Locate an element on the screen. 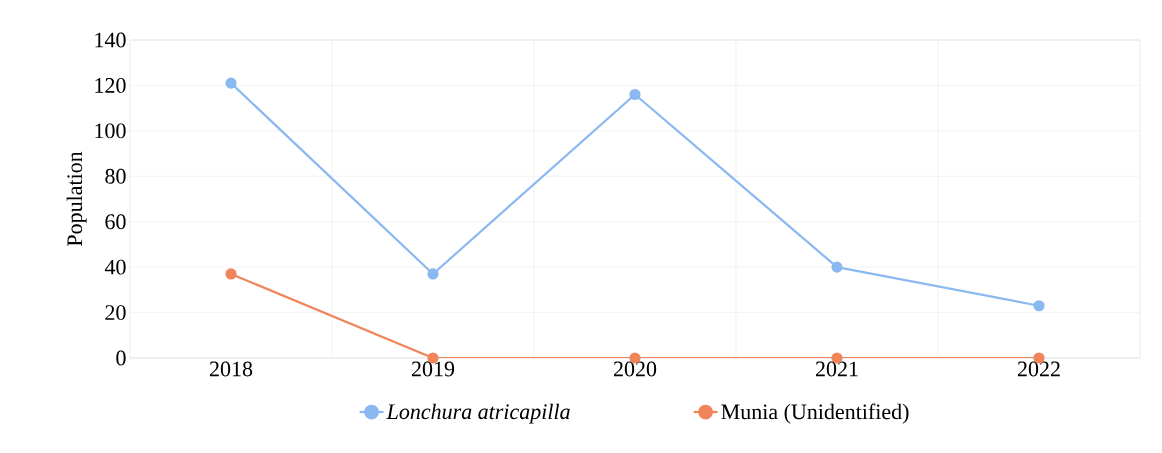 This screenshot has height=453, width=1162. y-tick-label: 40 is located at coordinates (115, 267).